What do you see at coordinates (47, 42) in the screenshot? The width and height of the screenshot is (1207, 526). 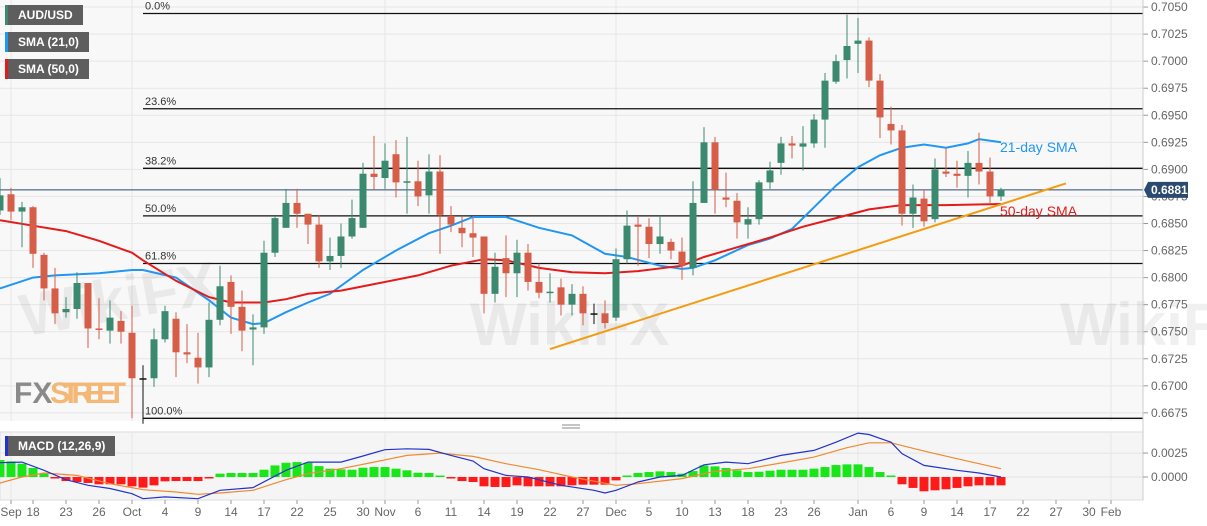 I see `legend-sma21: SMA (21,0)` at bounding box center [47, 42].